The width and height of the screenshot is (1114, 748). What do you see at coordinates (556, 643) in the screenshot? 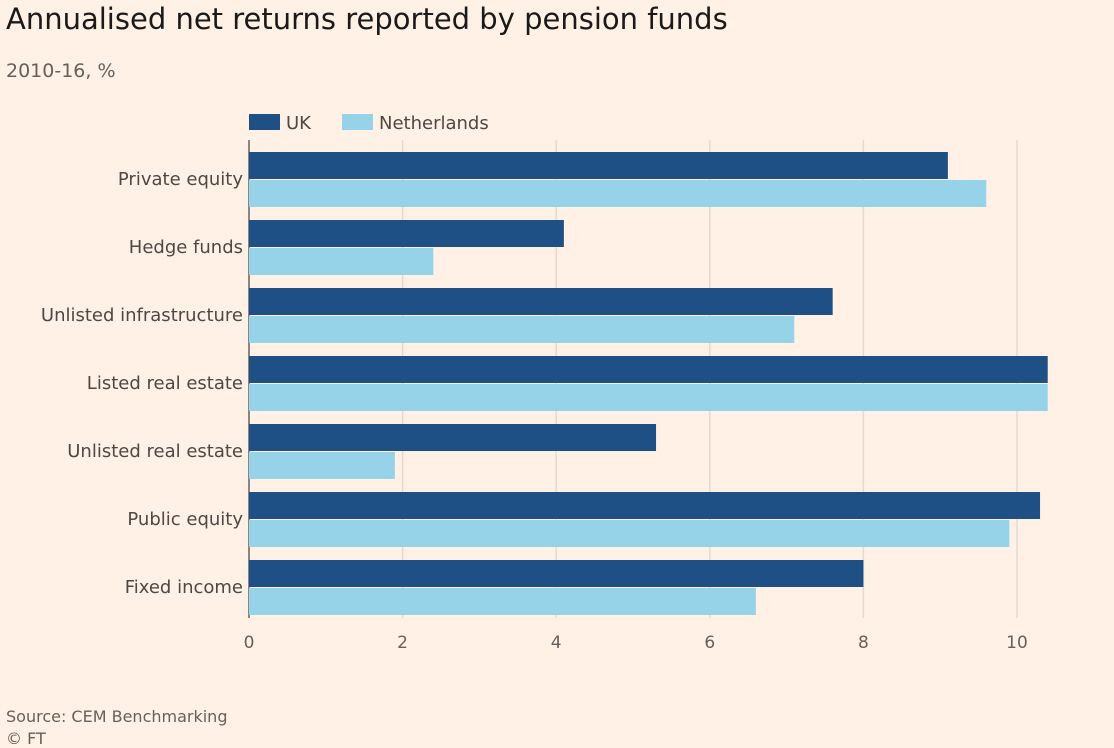
I see `x-tick-label: 4` at bounding box center [556, 643].